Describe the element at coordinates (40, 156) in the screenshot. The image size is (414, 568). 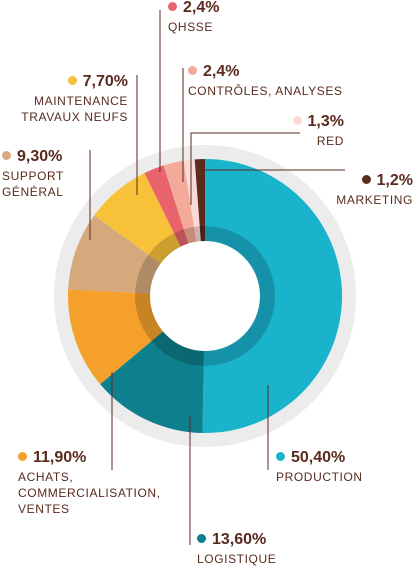
I see `value-label: 9,30%` at that location.